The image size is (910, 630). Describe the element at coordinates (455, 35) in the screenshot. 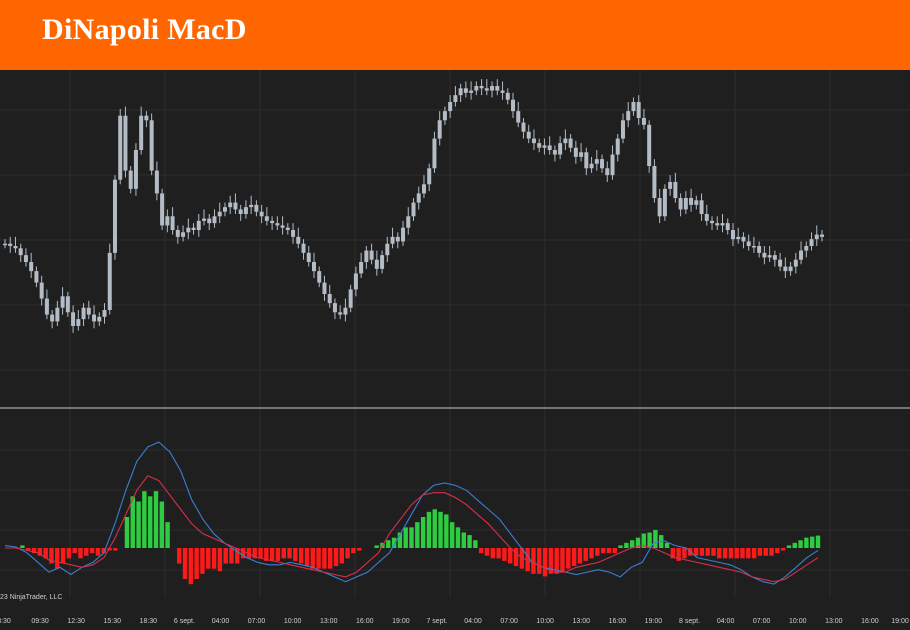

I see `title-banner: DiNapoli MacD` at that location.